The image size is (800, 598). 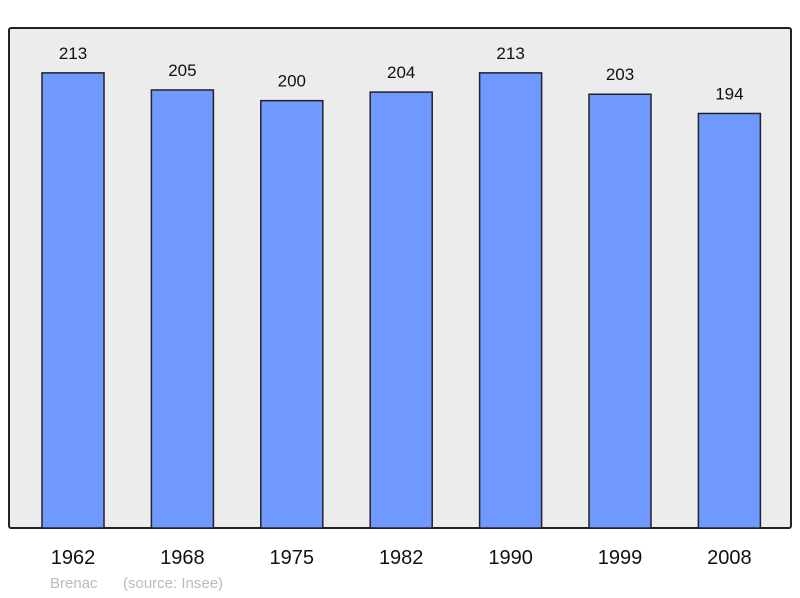 What do you see at coordinates (620, 311) in the screenshot?
I see `bar-1999` at bounding box center [620, 311].